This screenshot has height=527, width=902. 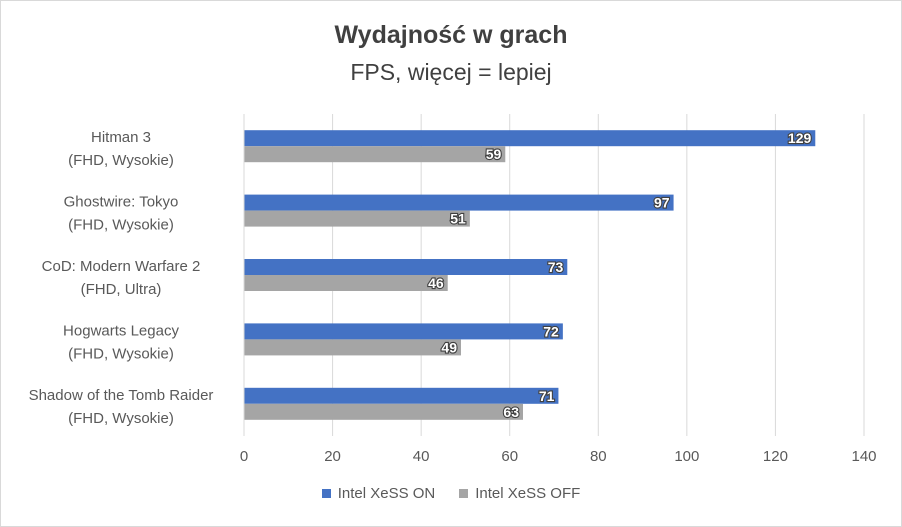 What do you see at coordinates (458, 219) in the screenshot?
I see `data-label-1-series-1: 51` at bounding box center [458, 219].